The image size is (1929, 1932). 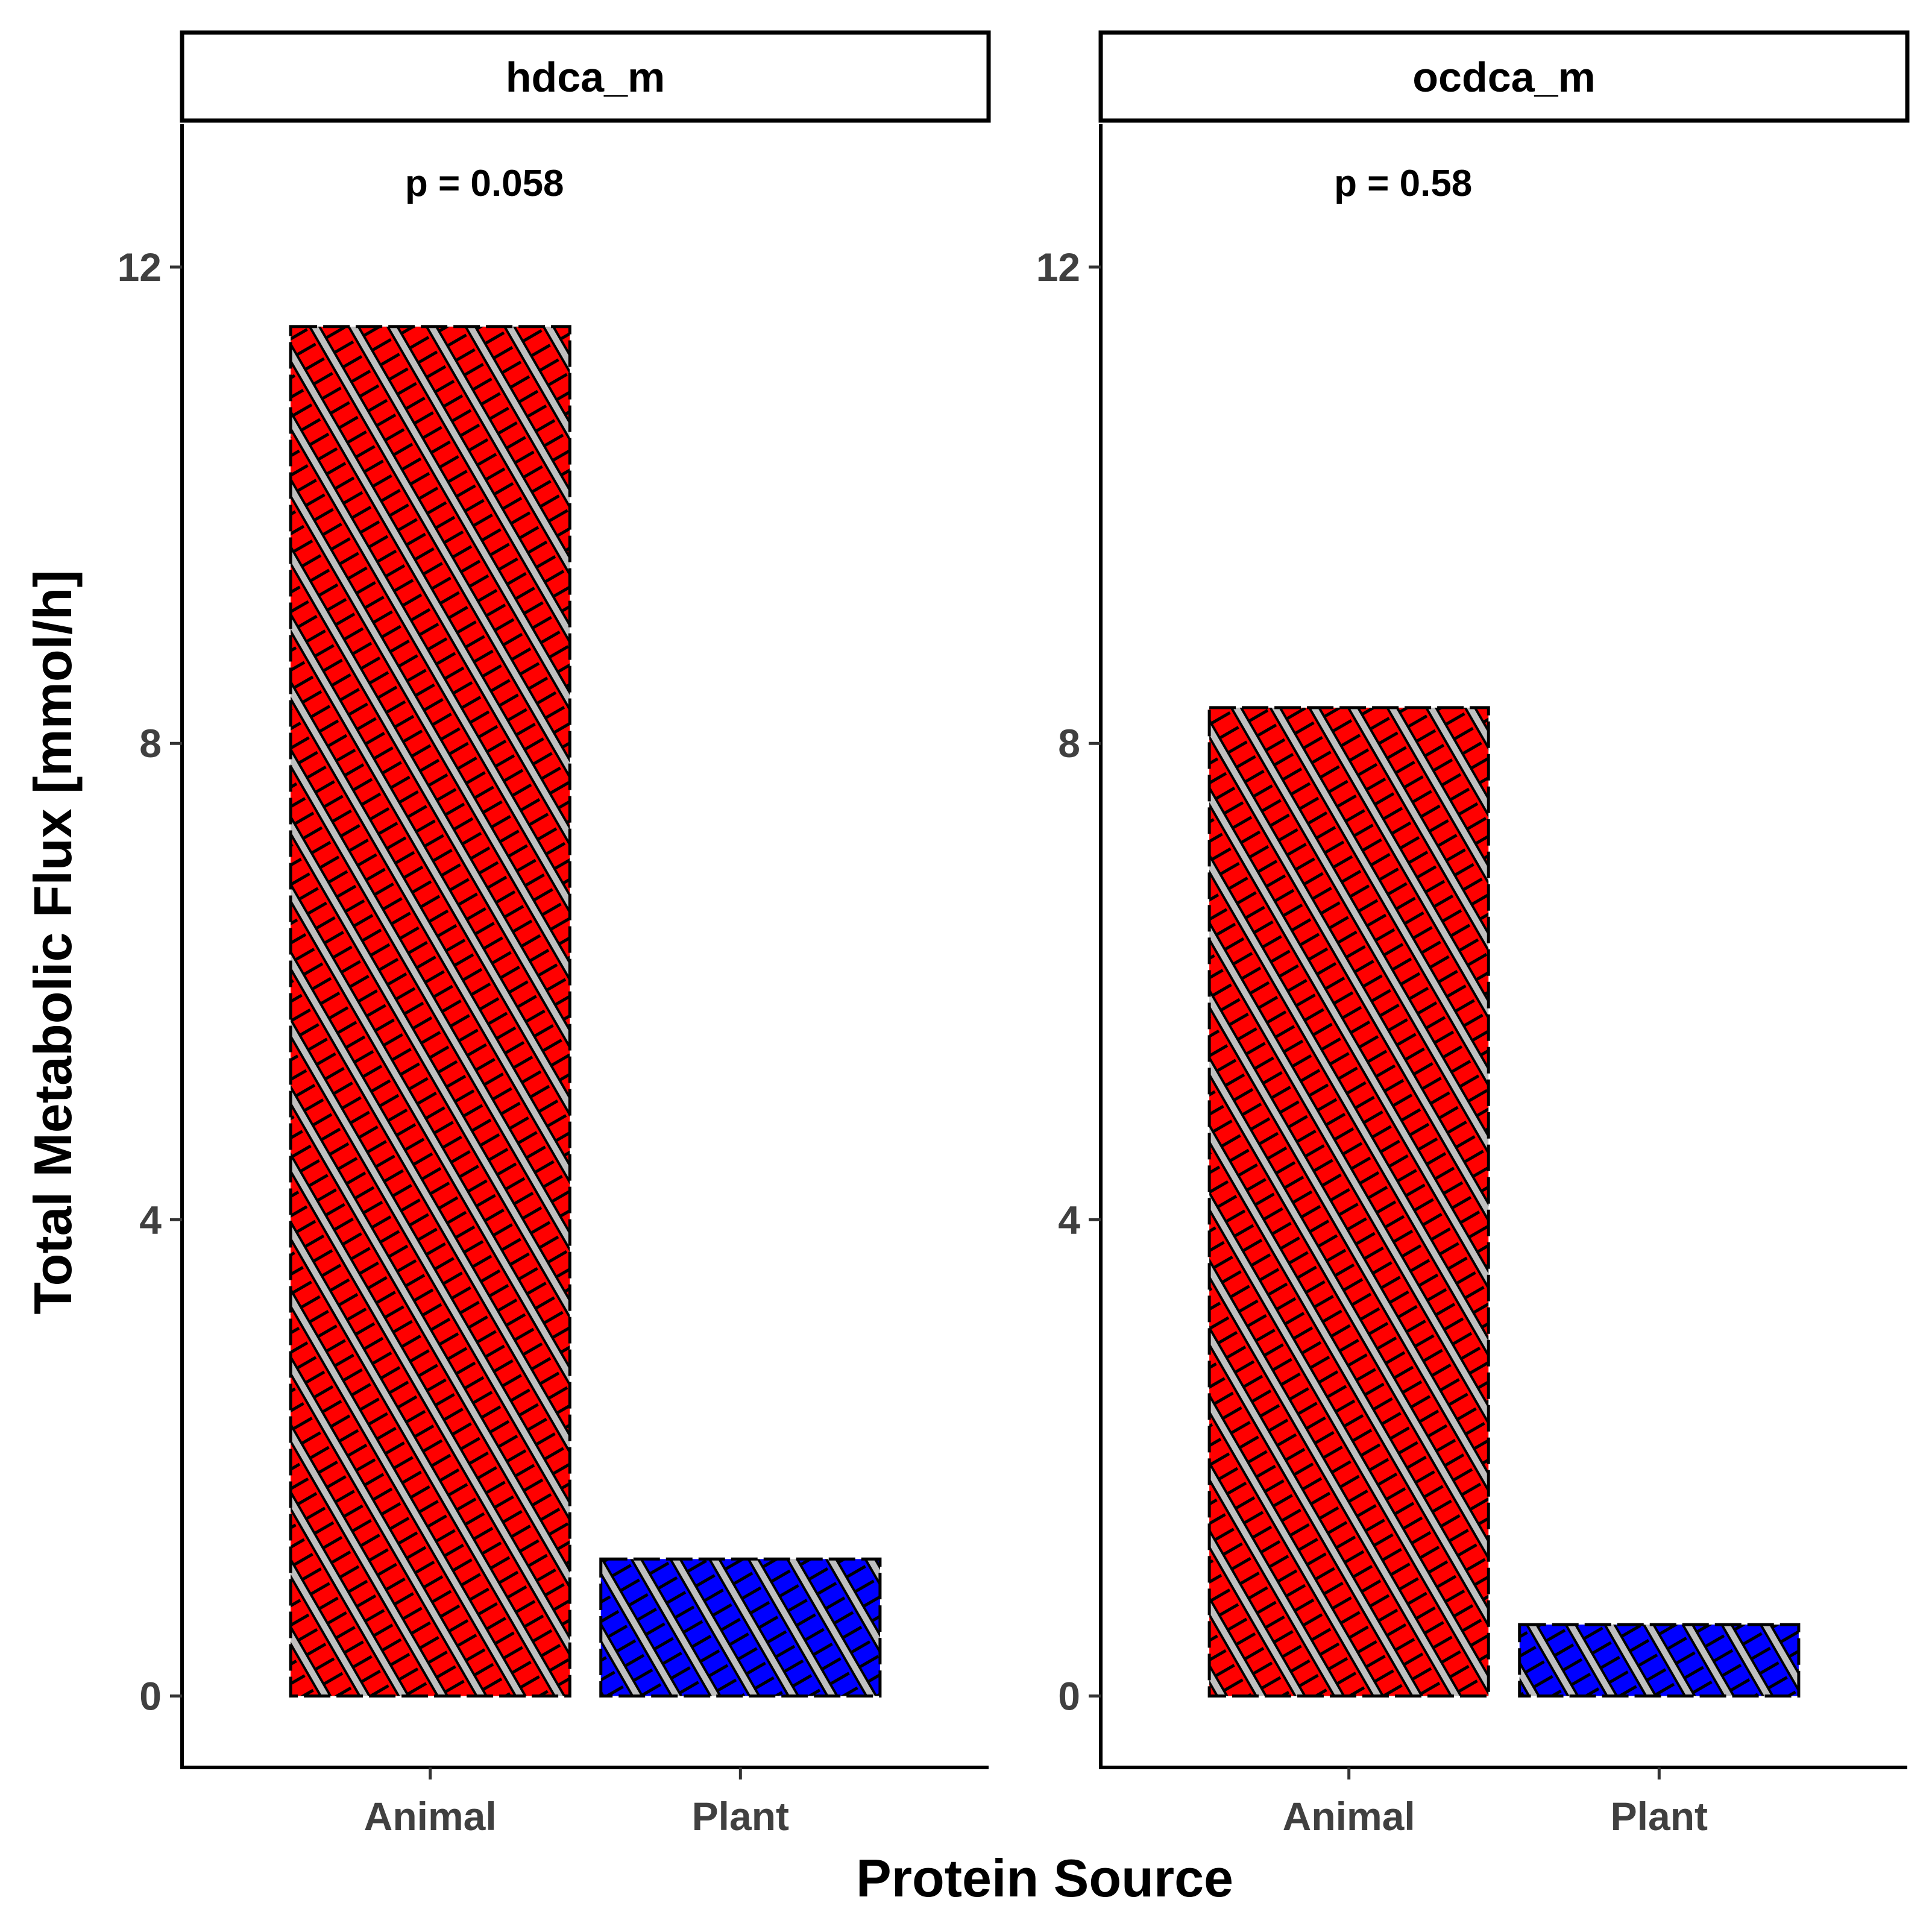 What do you see at coordinates (1403, 183) in the screenshot?
I see `p-value-annotation: p = 0.58` at bounding box center [1403, 183].